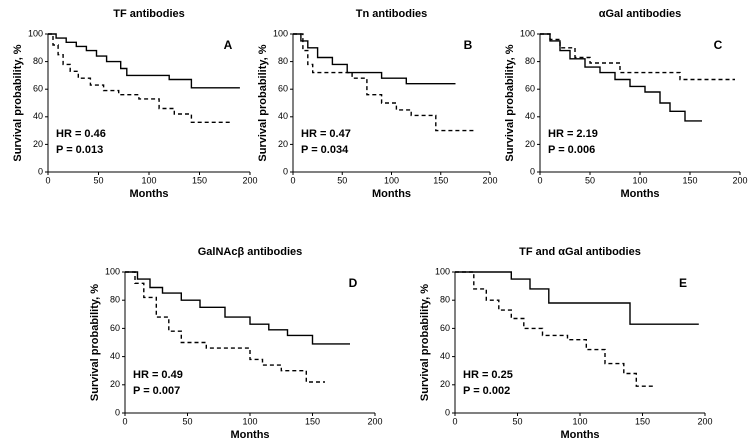  What do you see at coordinates (353, 283) in the screenshot?
I see `panel-label: D` at bounding box center [353, 283].